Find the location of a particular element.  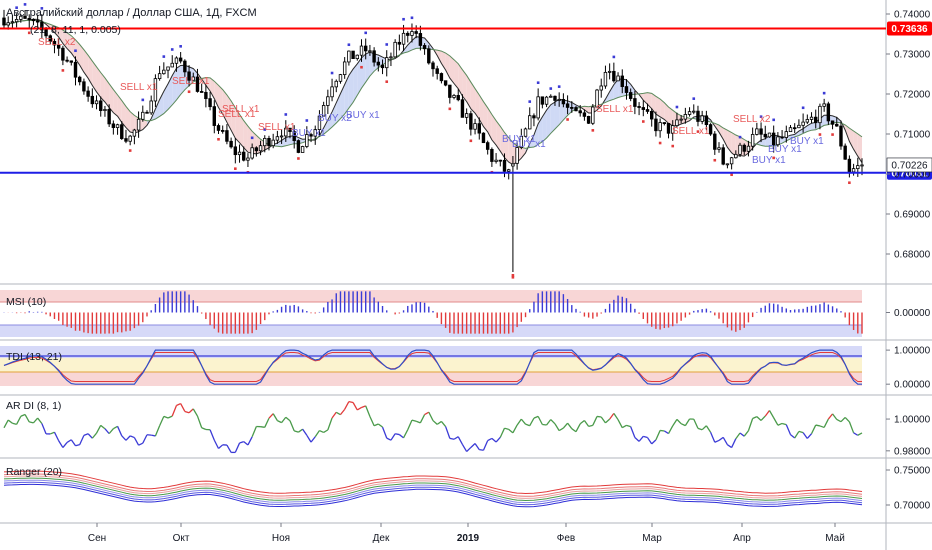

ranger-pane: 0.75000 0.70000 is located at coordinates (467, 489).